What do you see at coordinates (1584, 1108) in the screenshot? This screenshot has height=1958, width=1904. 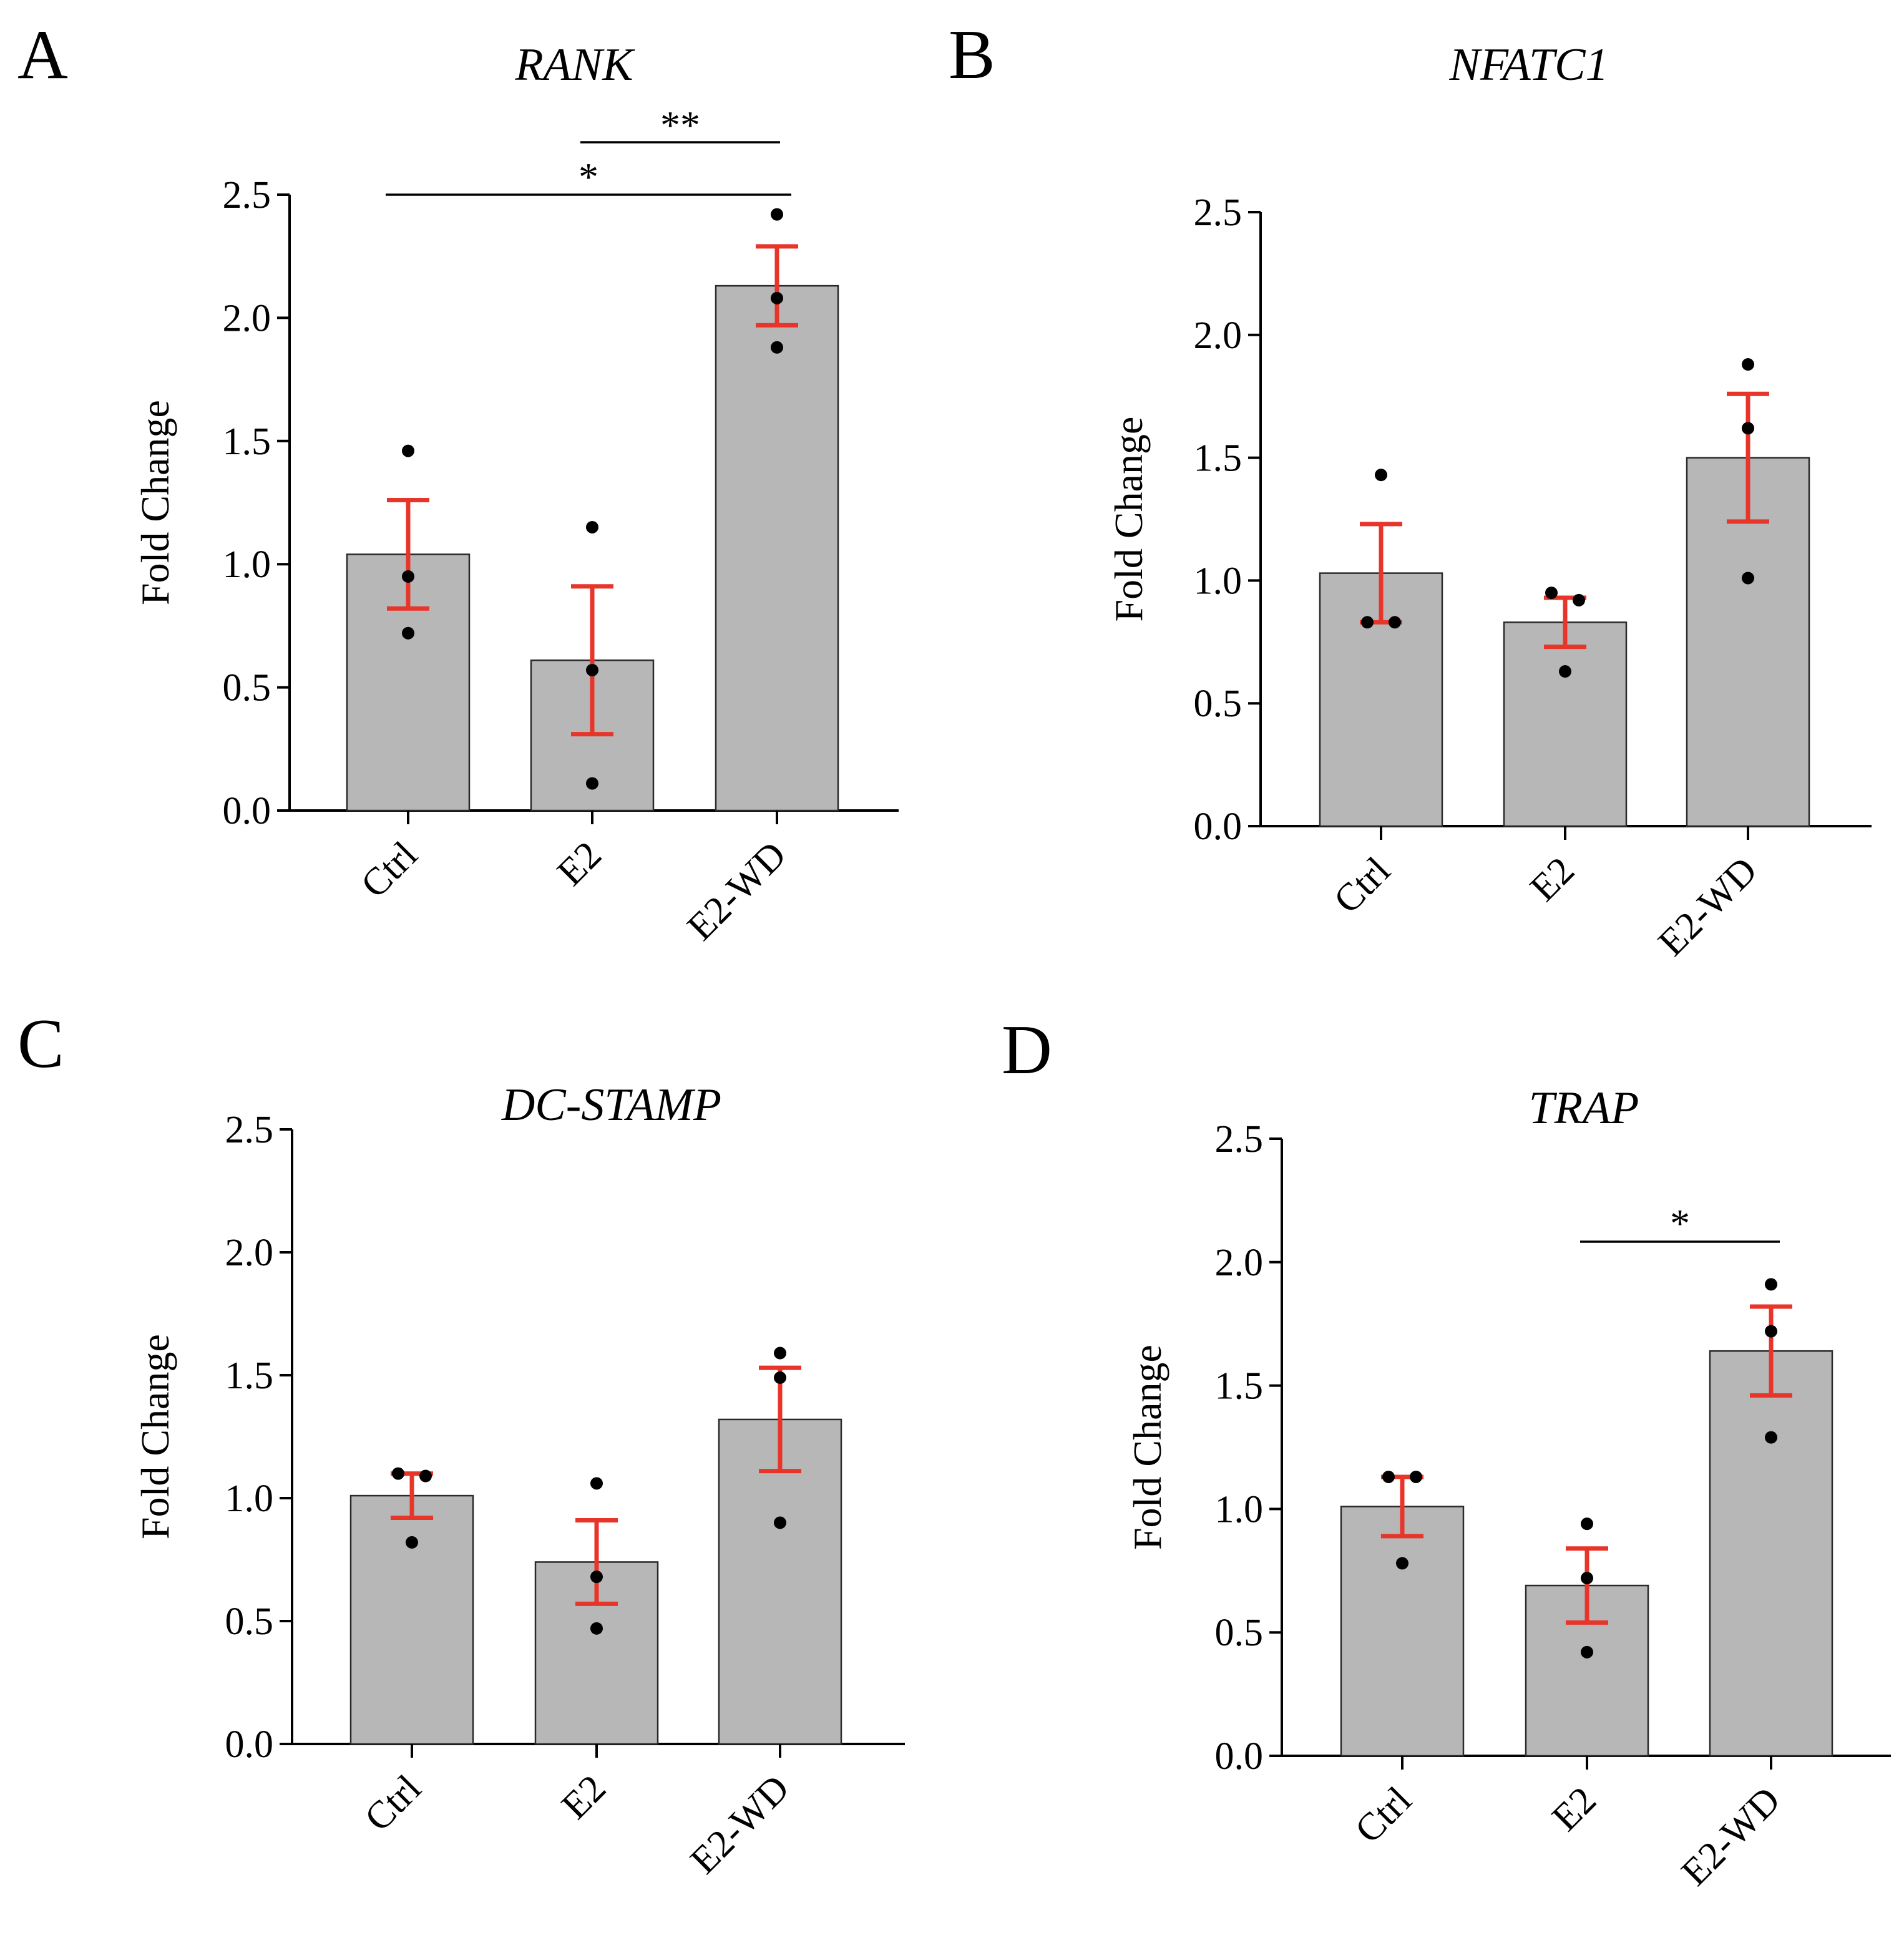 I see `chart-title: TRAP` at bounding box center [1584, 1108].